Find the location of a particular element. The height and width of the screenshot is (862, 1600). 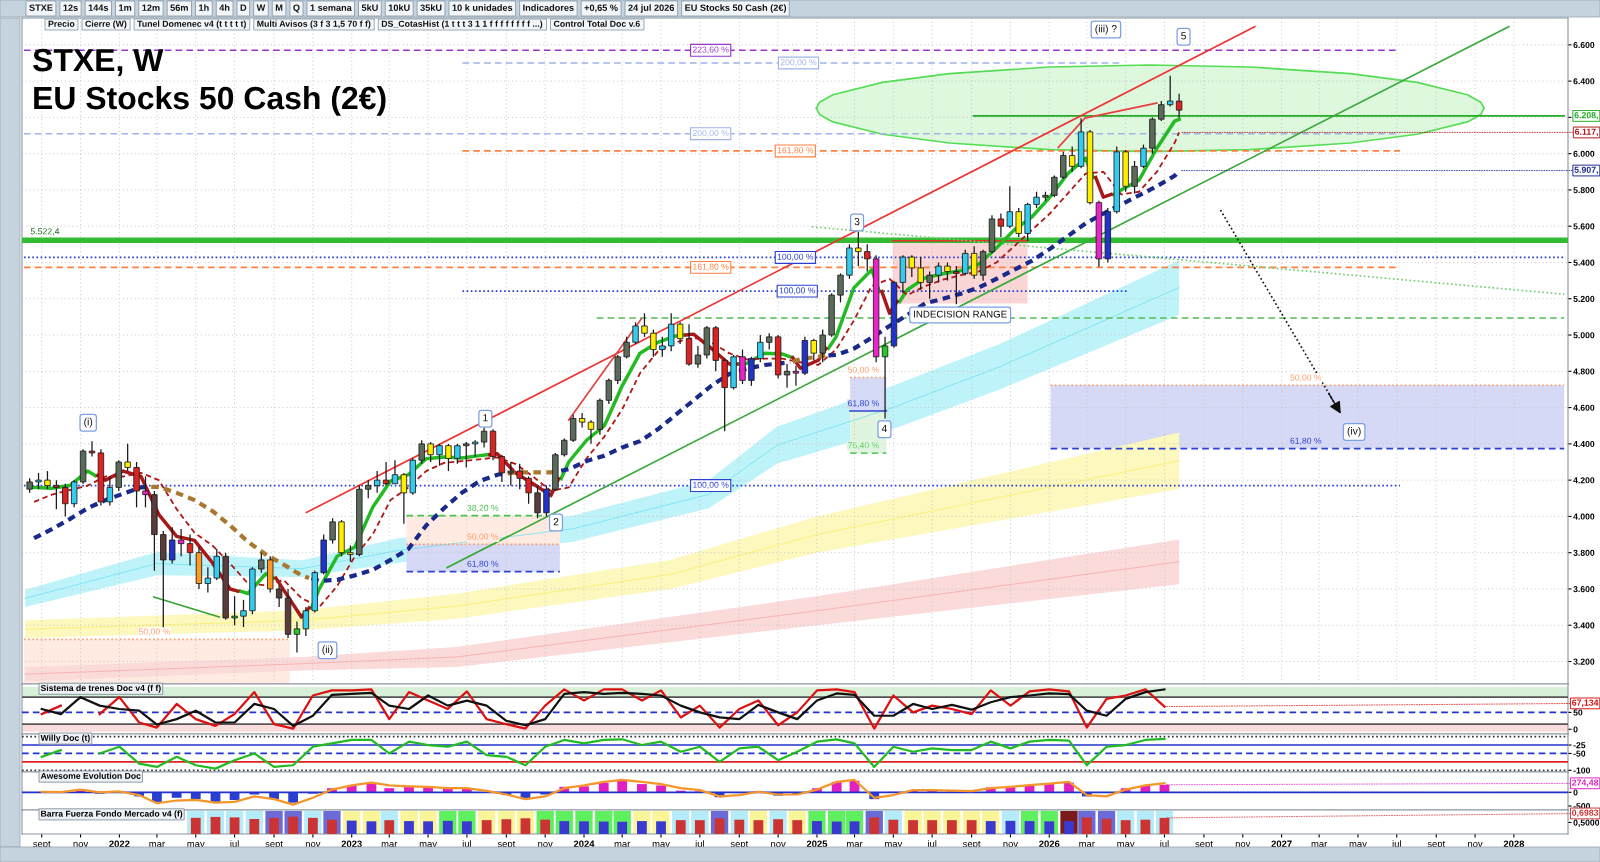

annotation: 4 is located at coordinates (884, 428).